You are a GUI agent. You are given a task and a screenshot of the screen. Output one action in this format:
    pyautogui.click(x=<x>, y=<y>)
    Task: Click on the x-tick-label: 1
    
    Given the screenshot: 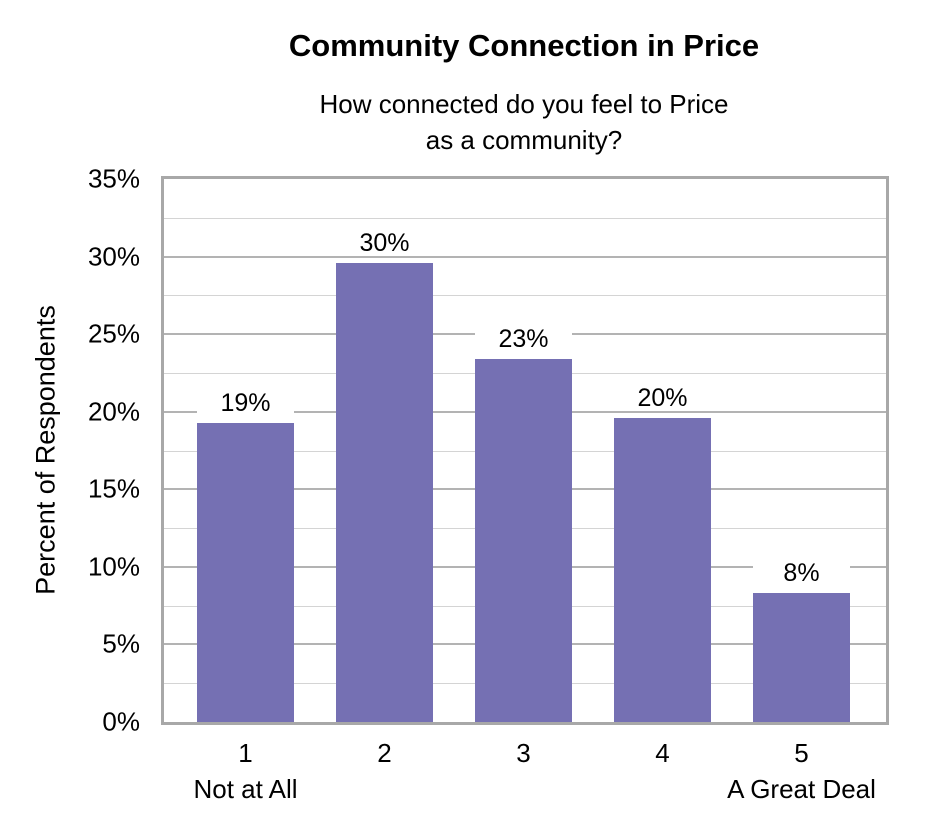 What is the action you would take?
    pyautogui.click(x=245, y=753)
    